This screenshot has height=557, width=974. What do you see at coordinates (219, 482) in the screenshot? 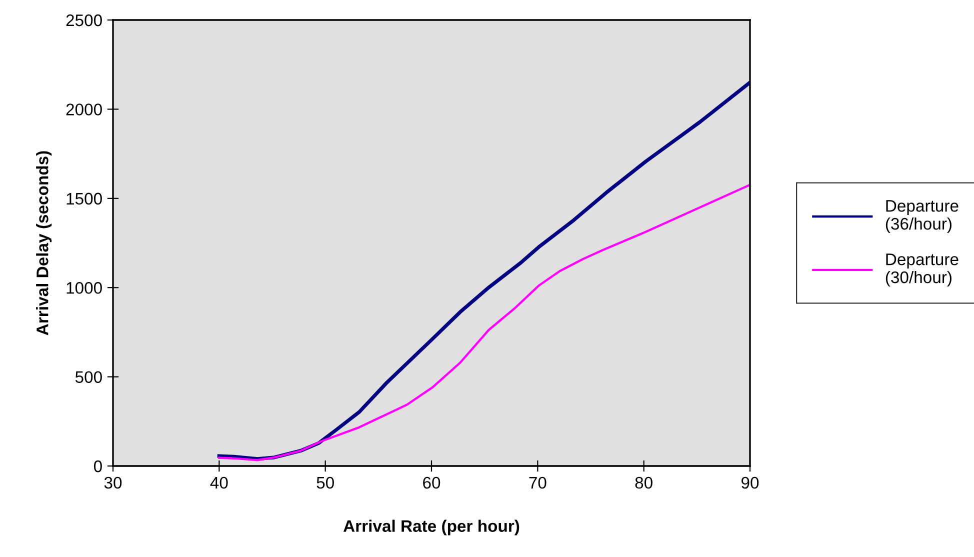
I see `x-tick-label: 40` at bounding box center [219, 482].